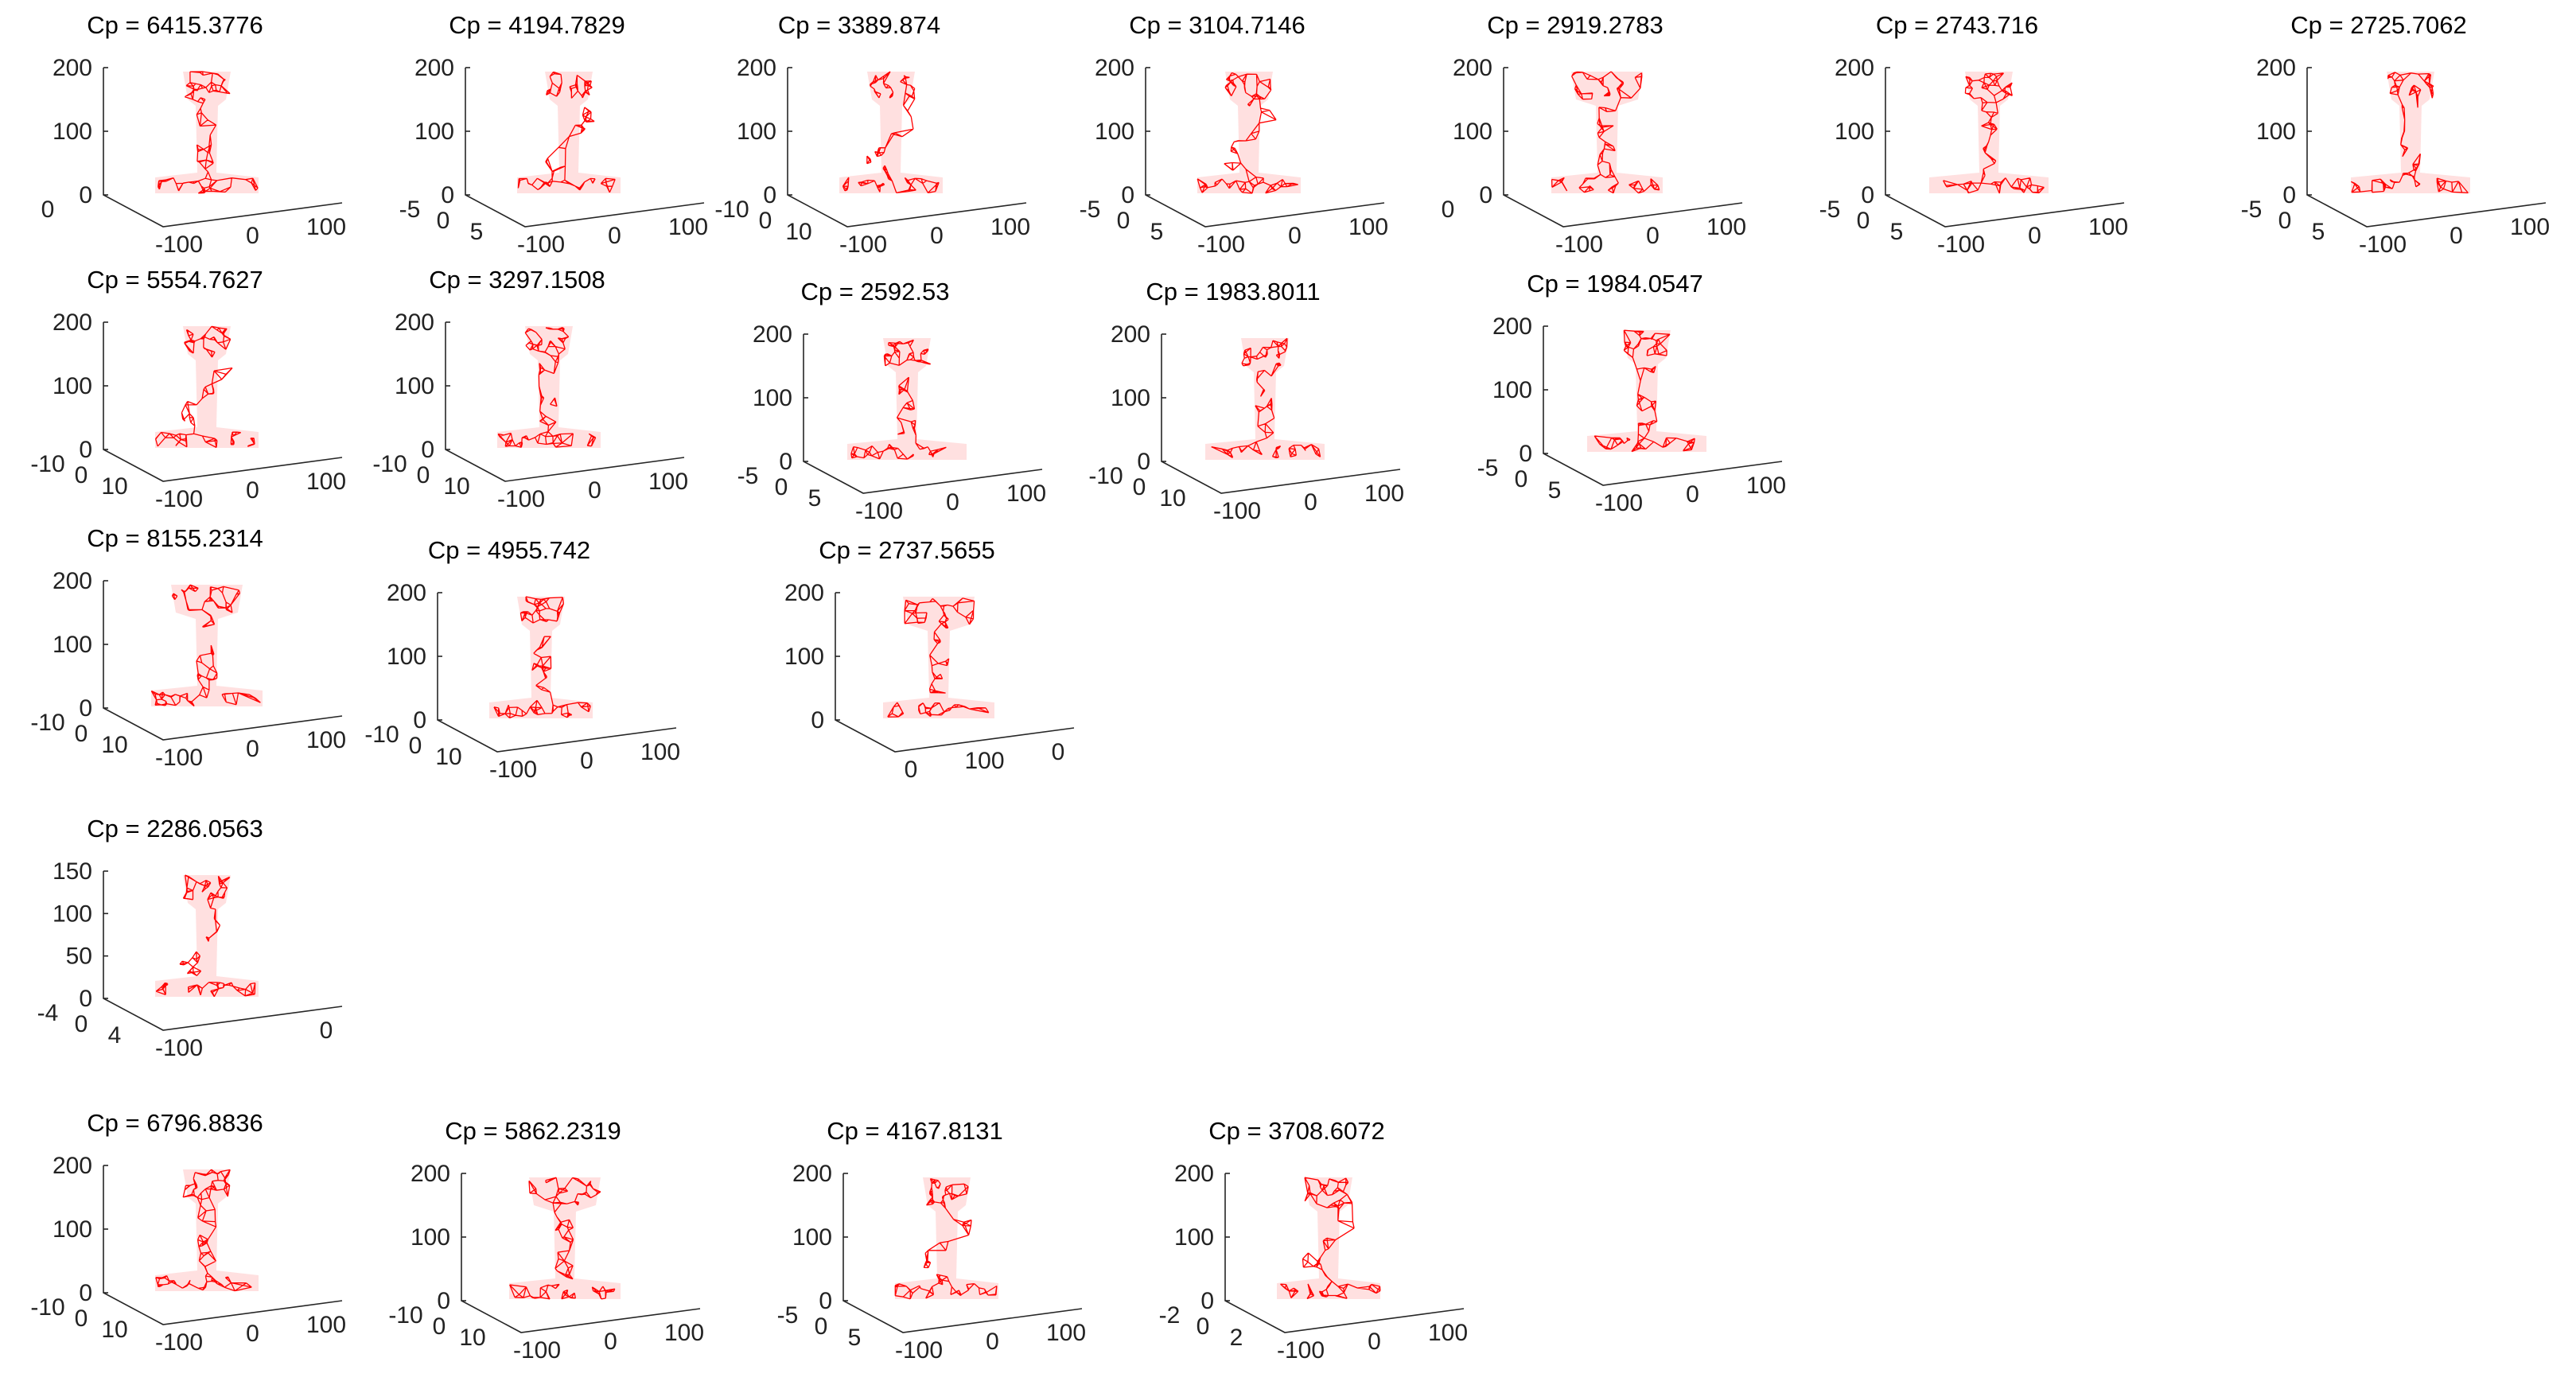 The width and height of the screenshot is (2576, 1389). Describe the element at coordinates (786, 462) in the screenshot. I see `z-tick-label-10-1: 0` at that location.